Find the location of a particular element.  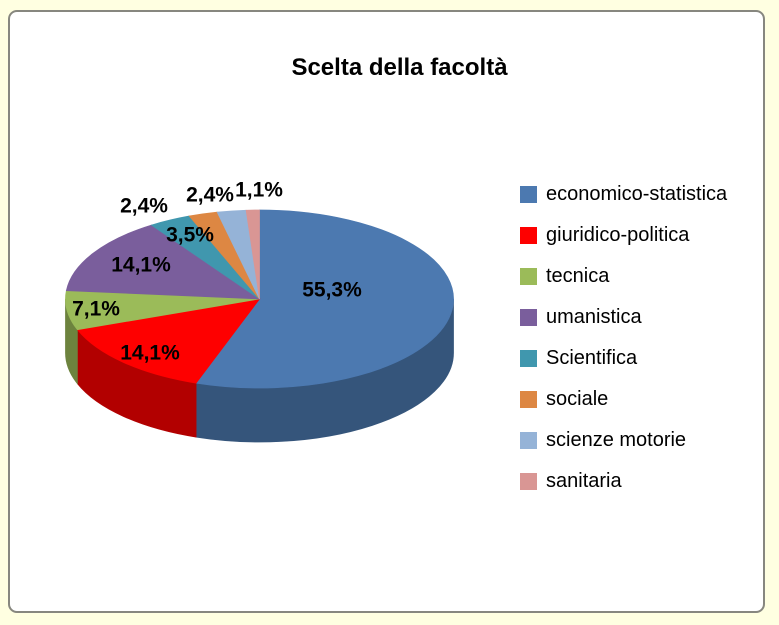

pie-data-label: 55,3% is located at coordinates (332, 290).